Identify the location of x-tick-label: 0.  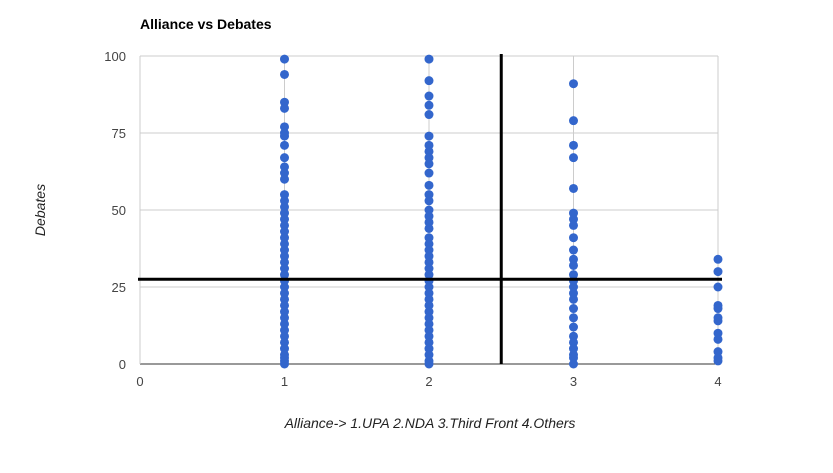
(139, 381).